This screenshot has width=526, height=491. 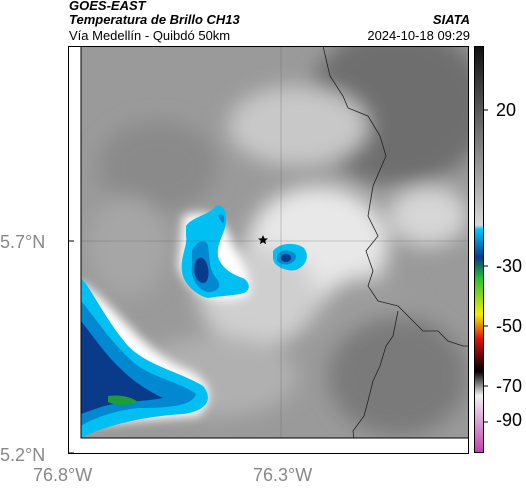 I want to click on cold-cloud-east, so click(x=290, y=257).